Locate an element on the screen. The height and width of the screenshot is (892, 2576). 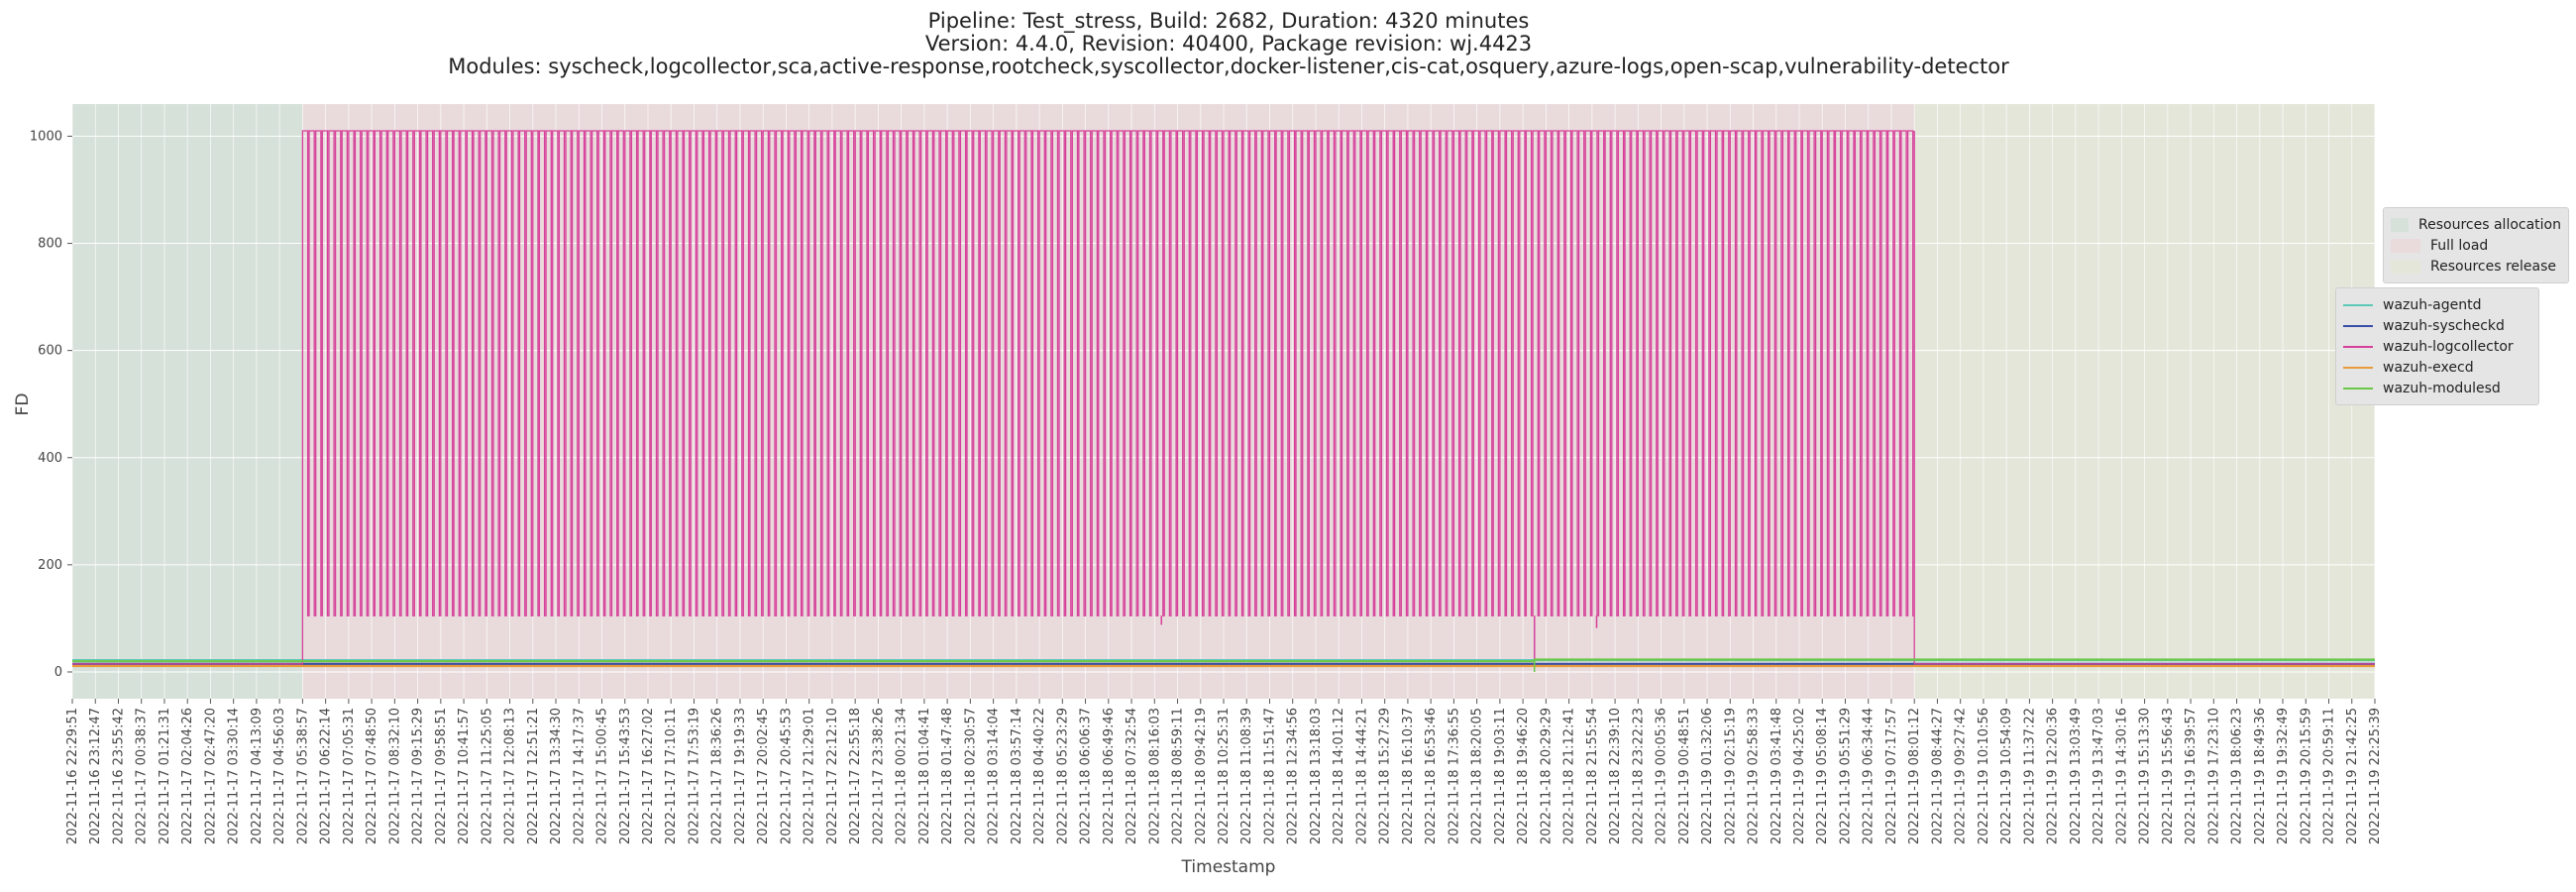
x-tick-label: 2022-11-18 18:20:05 is located at coordinates (1477, 776).